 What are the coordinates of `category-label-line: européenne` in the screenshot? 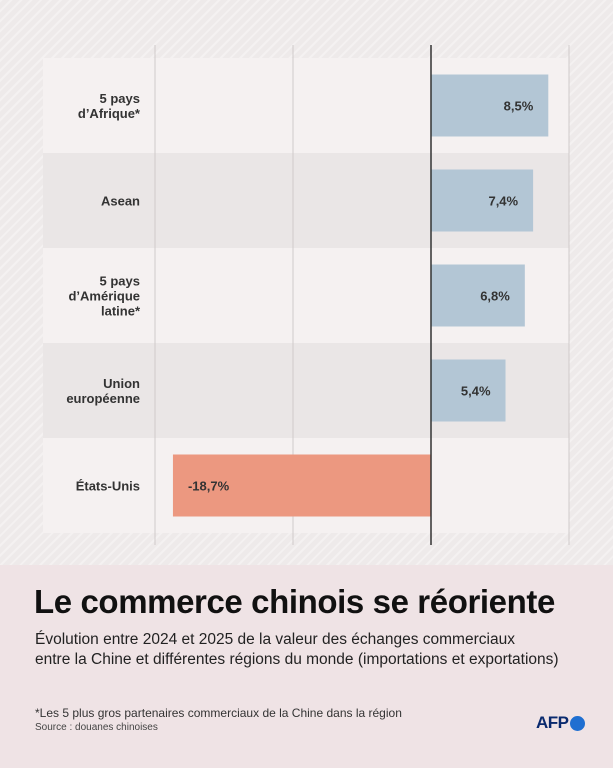 It's located at (103, 398).